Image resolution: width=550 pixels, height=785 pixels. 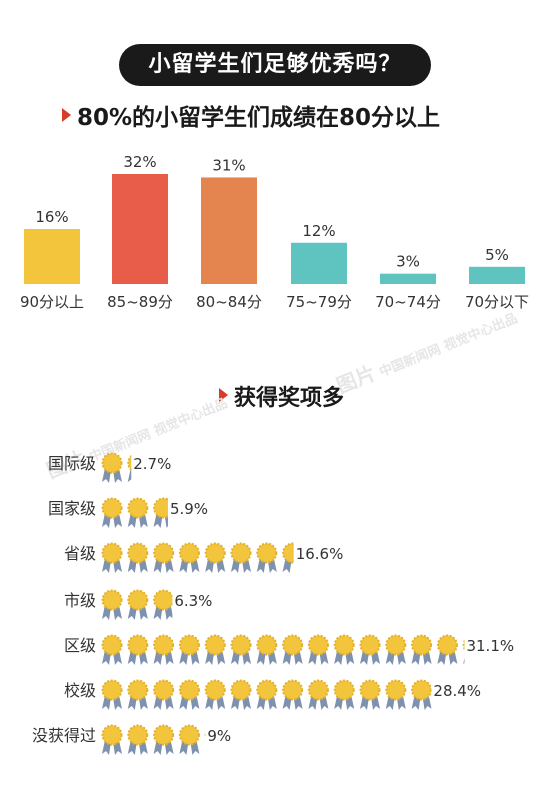 What do you see at coordinates (408, 302) in the screenshot?
I see `category-label: 70~74分` at bounding box center [408, 302].